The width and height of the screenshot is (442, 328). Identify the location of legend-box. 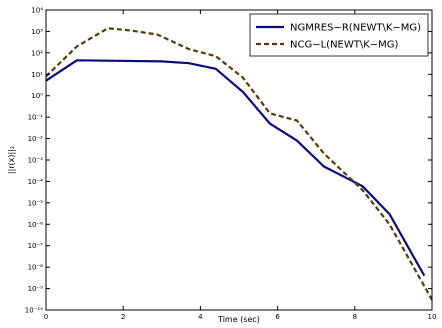
(339, 35).